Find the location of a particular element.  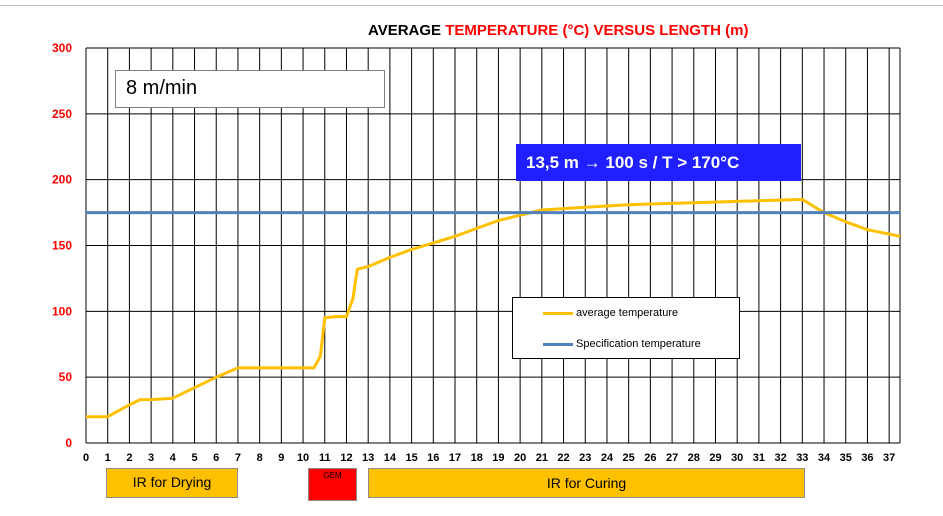

x-tick-label: 6 is located at coordinates (216, 458).